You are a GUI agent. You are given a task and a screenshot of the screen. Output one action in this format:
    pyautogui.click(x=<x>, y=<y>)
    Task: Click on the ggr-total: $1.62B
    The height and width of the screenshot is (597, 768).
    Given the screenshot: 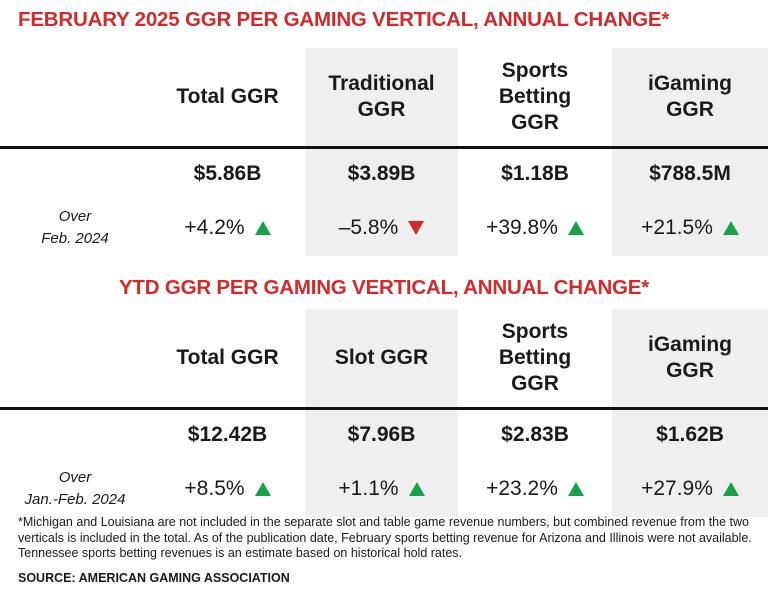 What is the action you would take?
    pyautogui.click(x=690, y=435)
    